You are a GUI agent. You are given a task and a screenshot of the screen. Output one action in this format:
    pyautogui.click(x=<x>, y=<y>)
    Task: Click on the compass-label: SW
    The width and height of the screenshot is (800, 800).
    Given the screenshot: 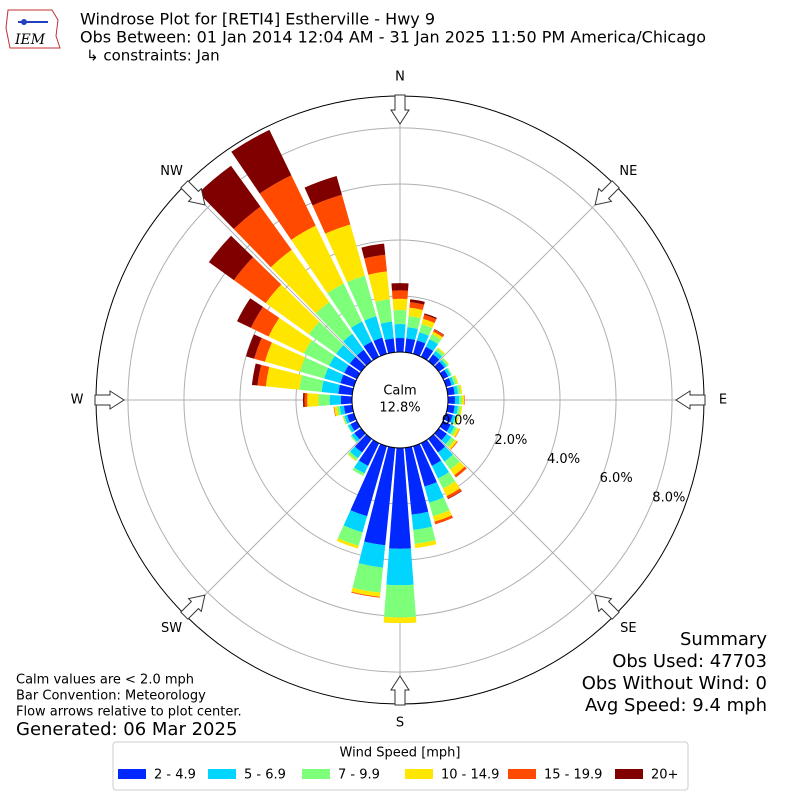 What is the action you would take?
    pyautogui.click(x=171, y=628)
    